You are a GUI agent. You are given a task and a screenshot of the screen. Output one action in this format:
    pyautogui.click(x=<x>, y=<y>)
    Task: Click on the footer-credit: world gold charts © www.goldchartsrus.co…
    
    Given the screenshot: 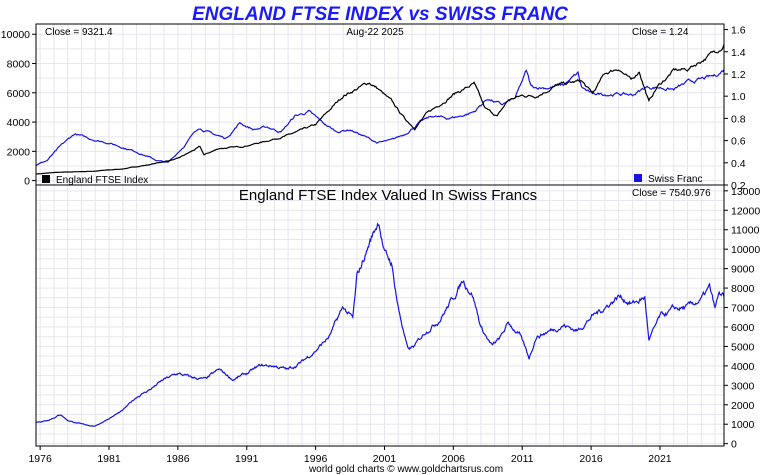 What is the action you would take?
    pyautogui.click(x=405, y=469)
    